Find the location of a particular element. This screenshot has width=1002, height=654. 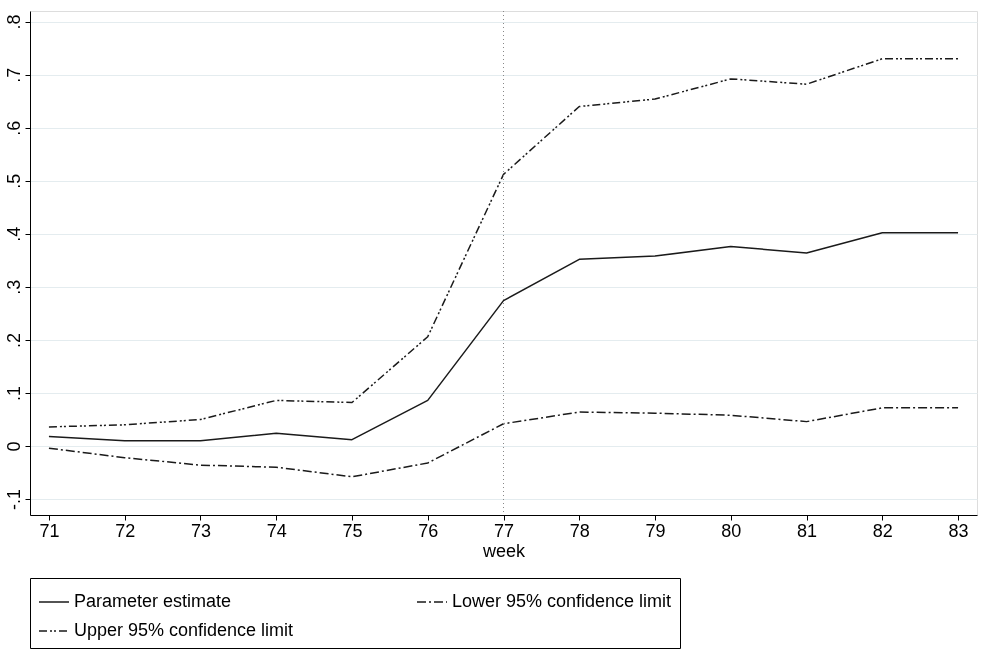

x-tick-label: 83 is located at coordinates (958, 530).